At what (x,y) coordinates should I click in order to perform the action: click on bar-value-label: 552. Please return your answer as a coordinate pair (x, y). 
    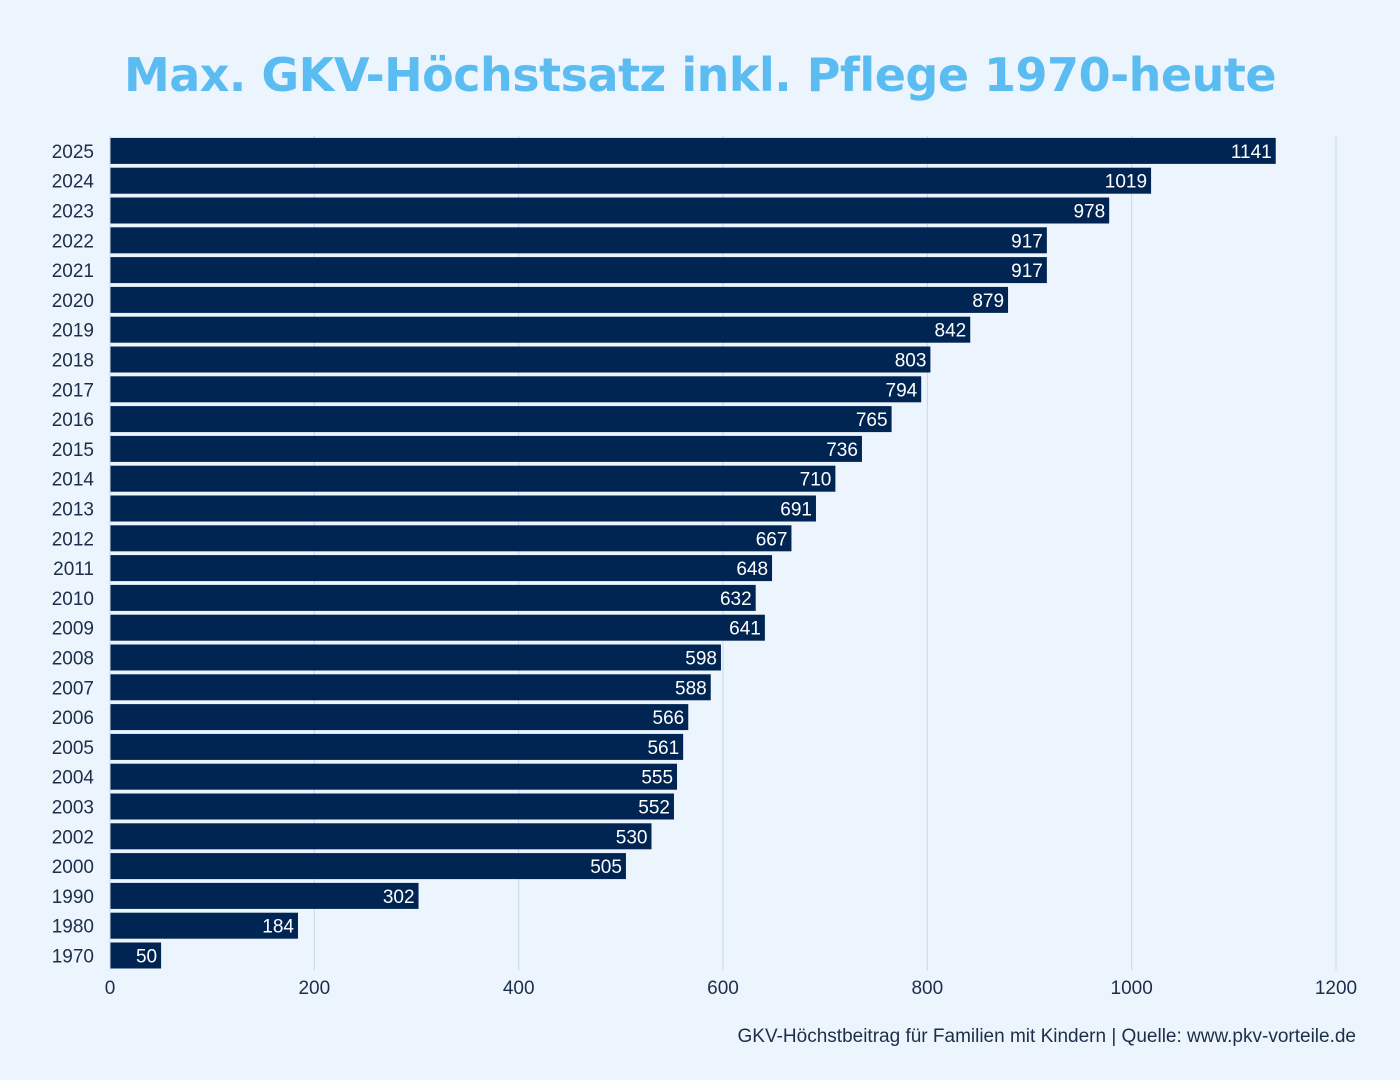
    Looking at the image, I should click on (654, 808).